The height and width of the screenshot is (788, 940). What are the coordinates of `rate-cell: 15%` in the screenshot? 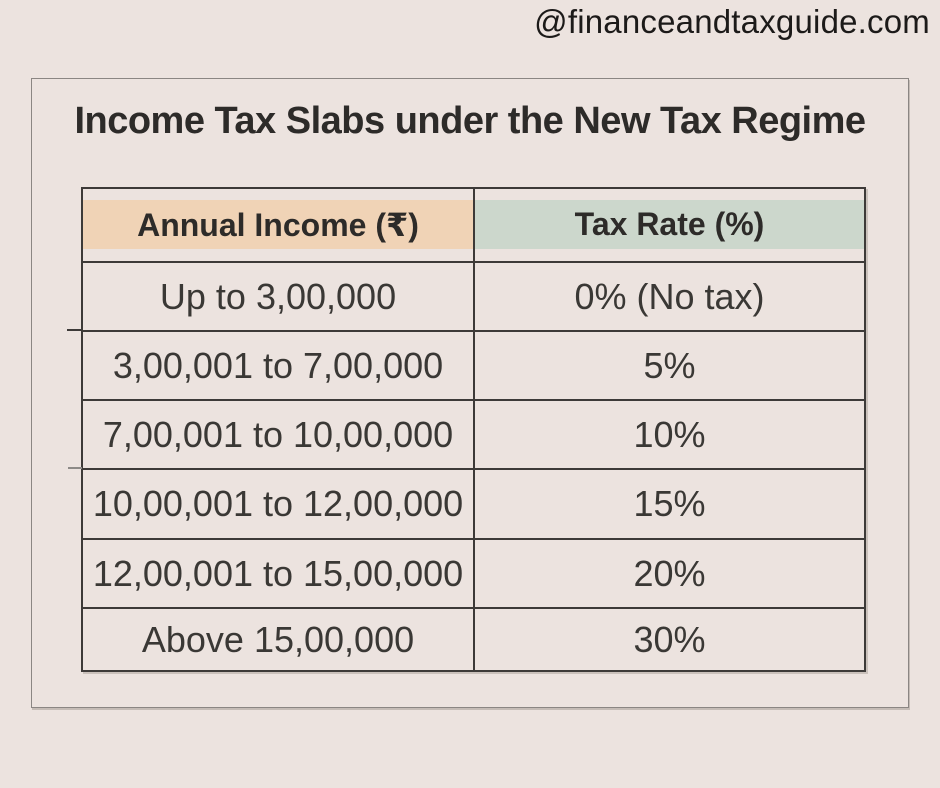 It's located at (669, 504).